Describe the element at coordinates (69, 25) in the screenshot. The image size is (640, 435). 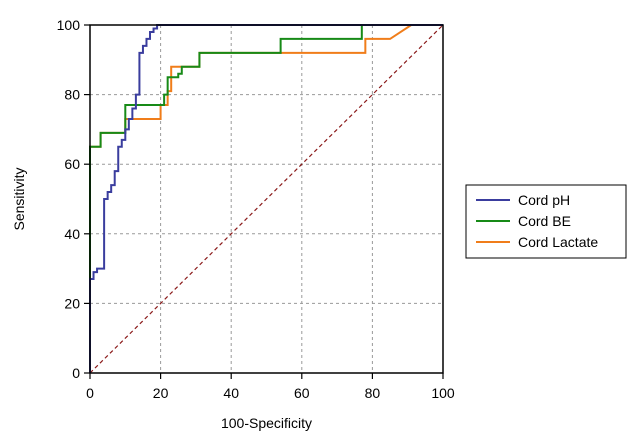
I see `y-tick-label: 100` at that location.